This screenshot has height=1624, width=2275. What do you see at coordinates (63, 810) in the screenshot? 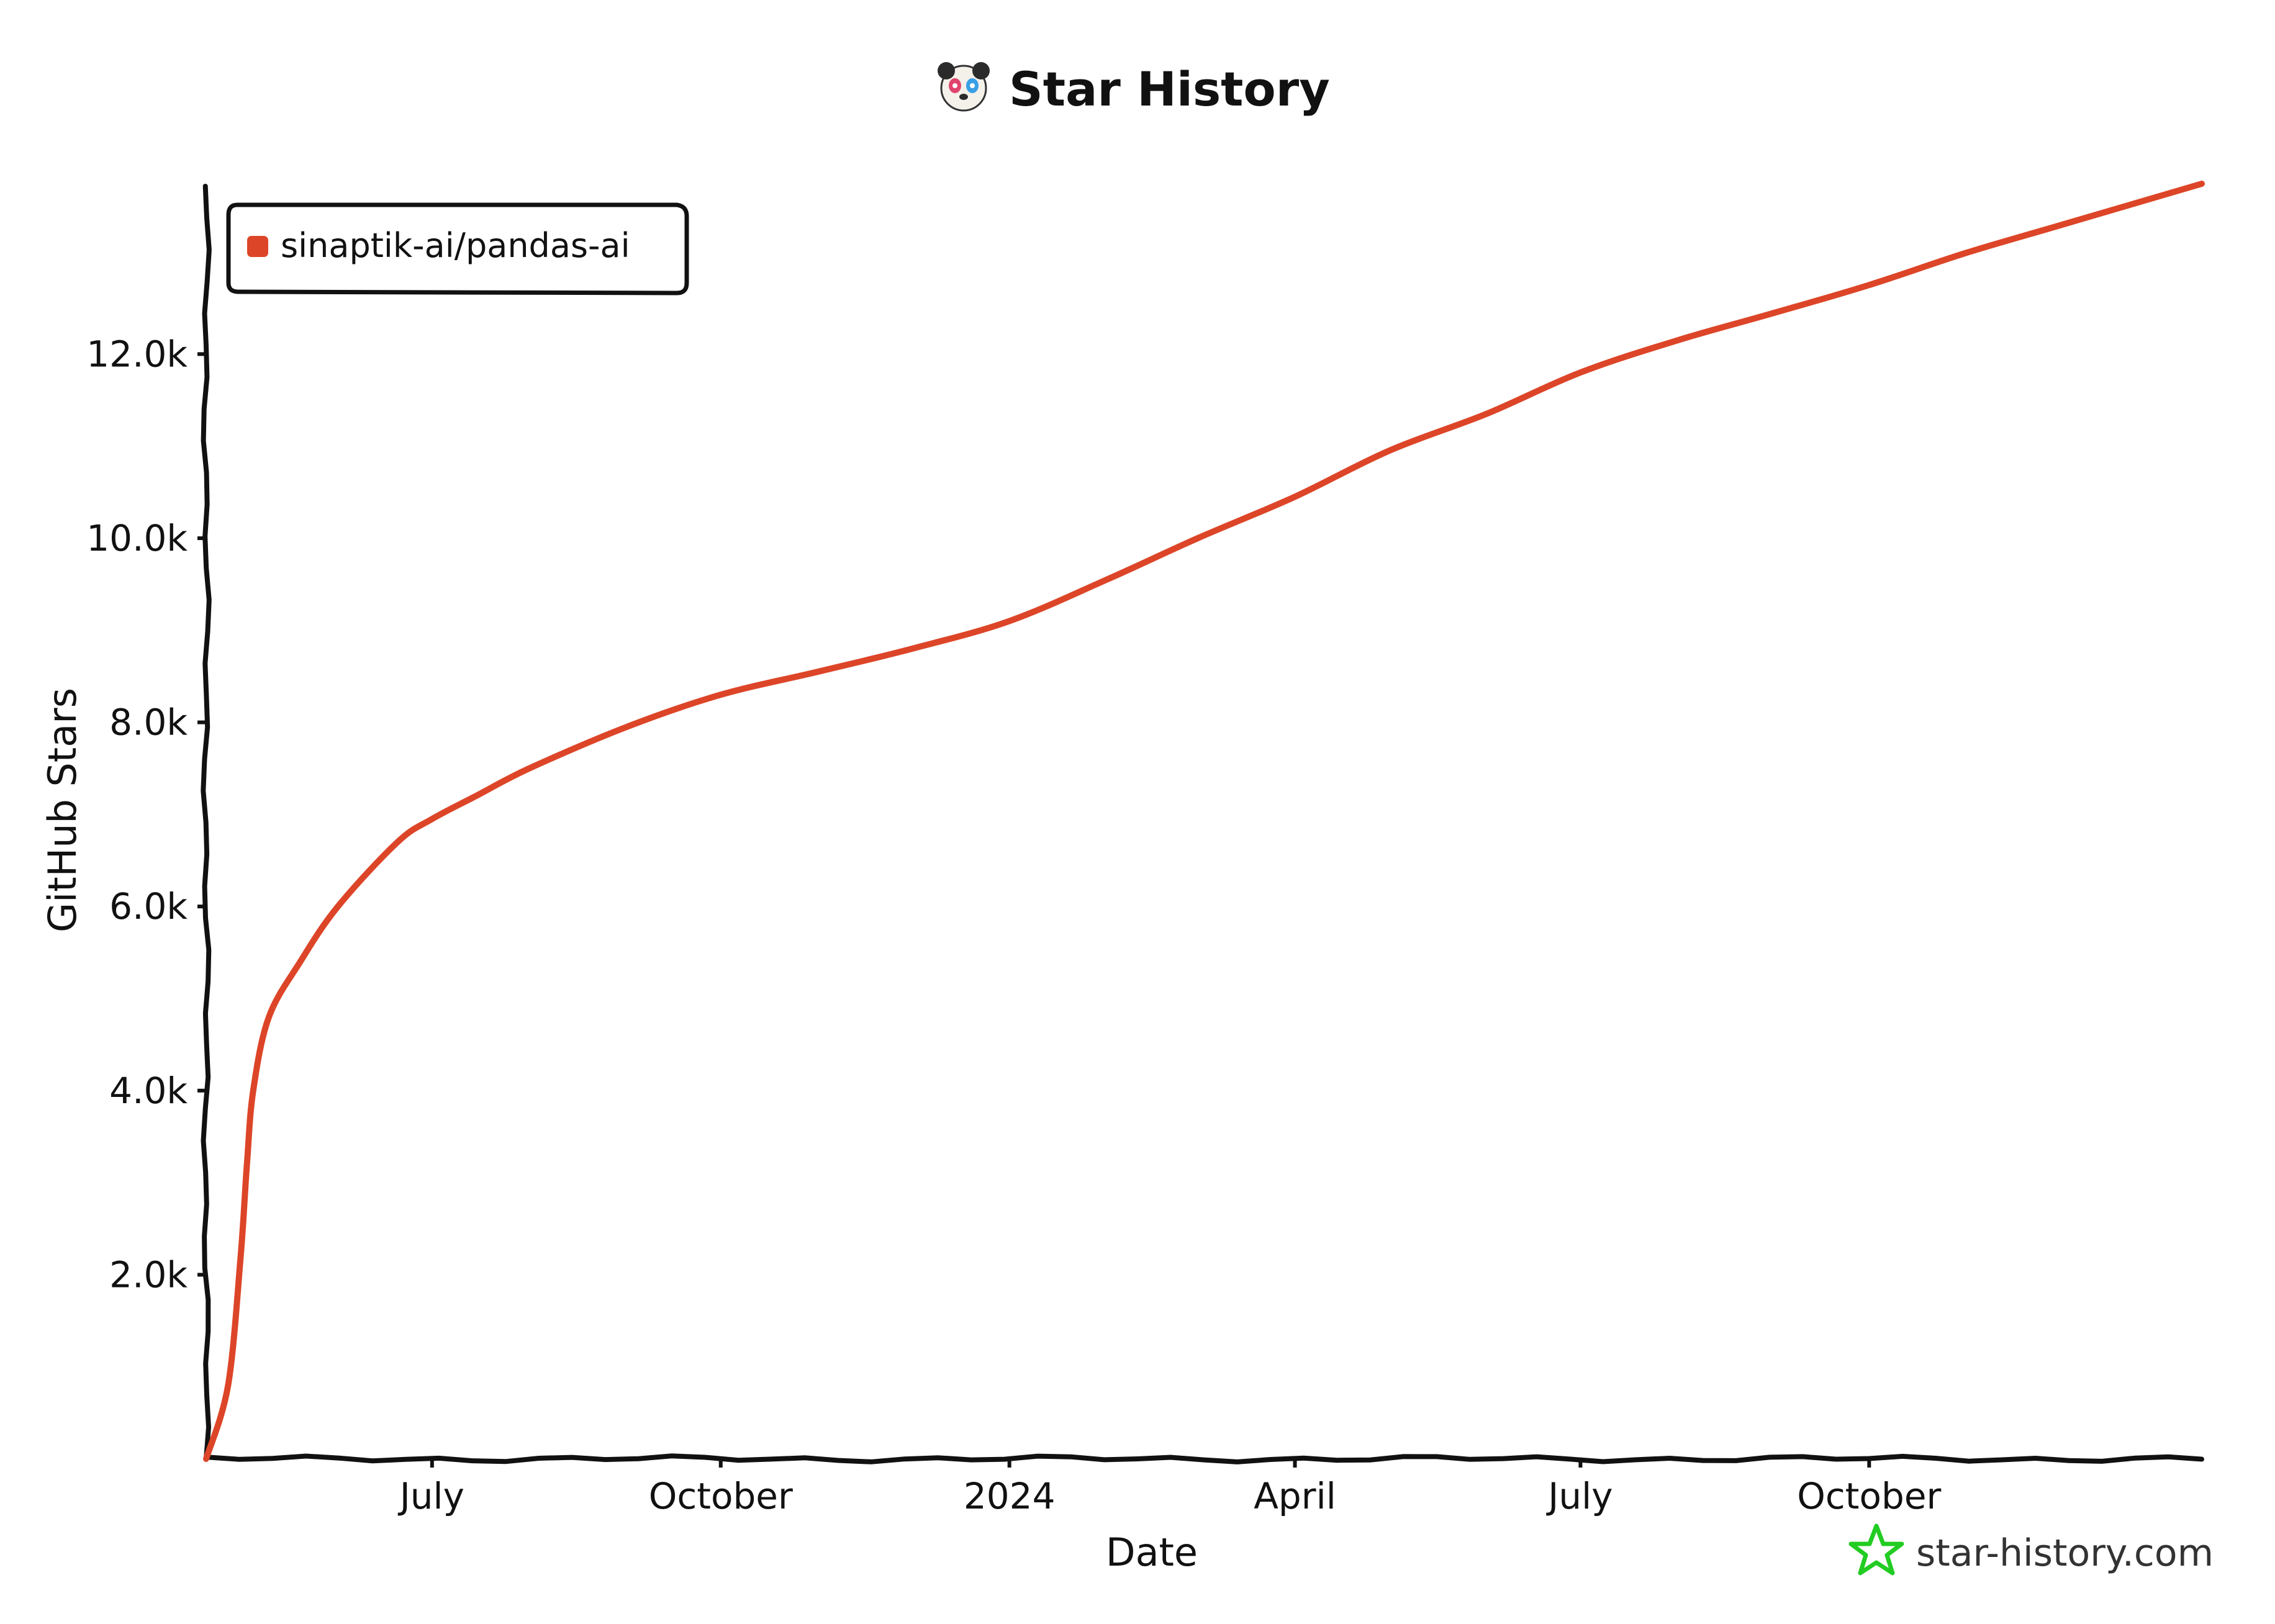
I see `y-axis-label: GitHub Stars` at bounding box center [63, 810].